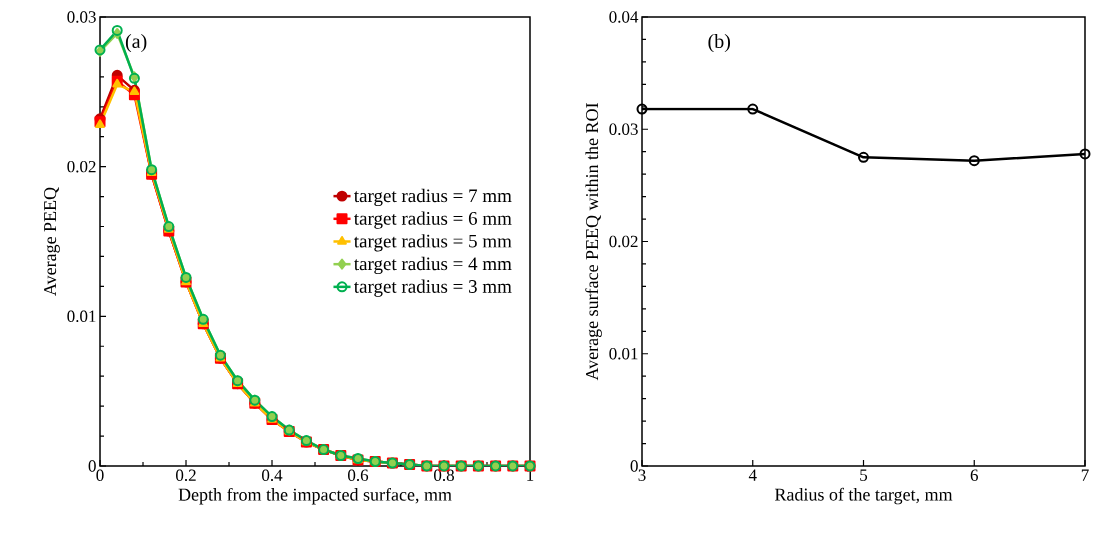 The image size is (1095, 545). What do you see at coordinates (136, 43) in the screenshot?
I see `annotation: (a)` at bounding box center [136, 43].